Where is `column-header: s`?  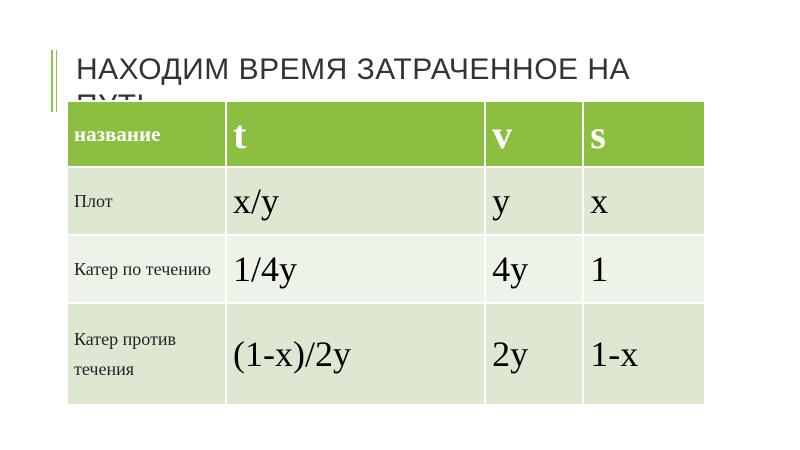
column-header: s is located at coordinates (644, 134).